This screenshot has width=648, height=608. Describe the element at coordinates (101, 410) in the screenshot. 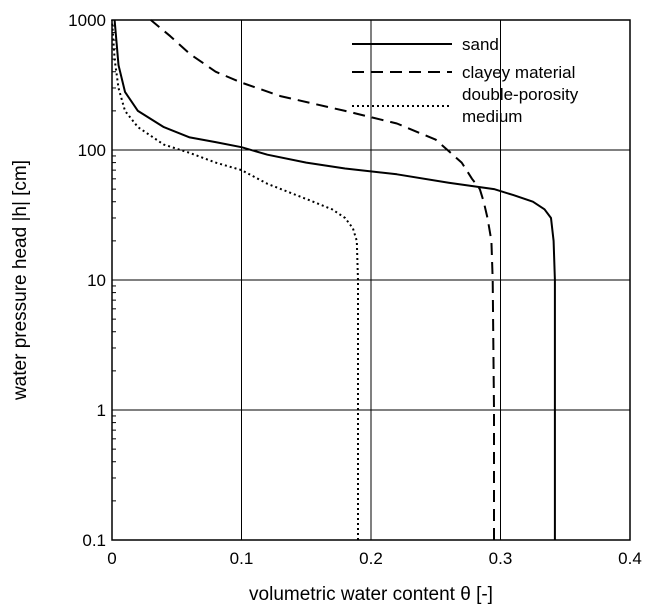

I see `y-tick-label: 1` at that location.